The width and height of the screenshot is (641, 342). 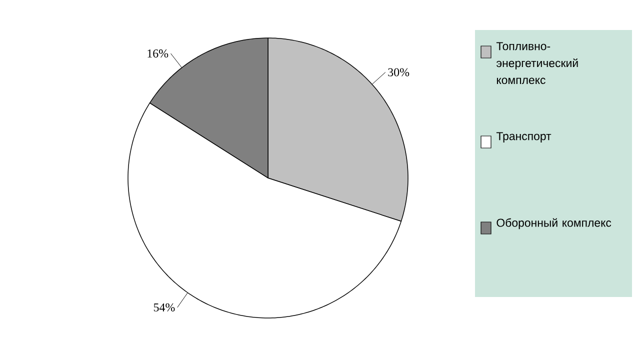 What do you see at coordinates (537, 63) in the screenshot?
I see `legend-label: Топливно-энергетический комплекс` at bounding box center [537, 63].